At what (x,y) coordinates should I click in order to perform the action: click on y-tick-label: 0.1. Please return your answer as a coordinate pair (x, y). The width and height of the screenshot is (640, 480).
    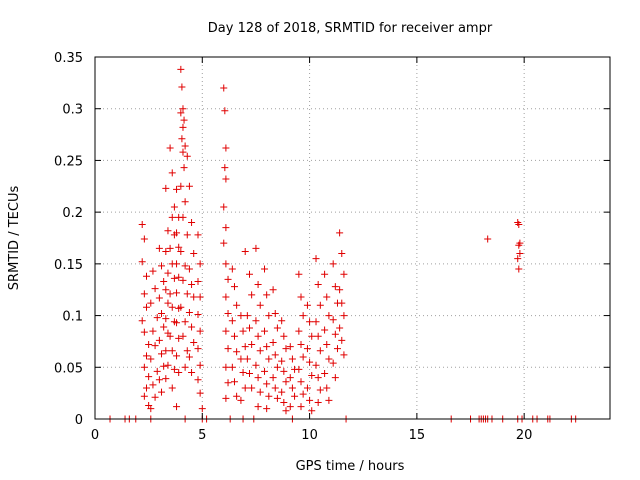
    Looking at the image, I should click on (72, 317).